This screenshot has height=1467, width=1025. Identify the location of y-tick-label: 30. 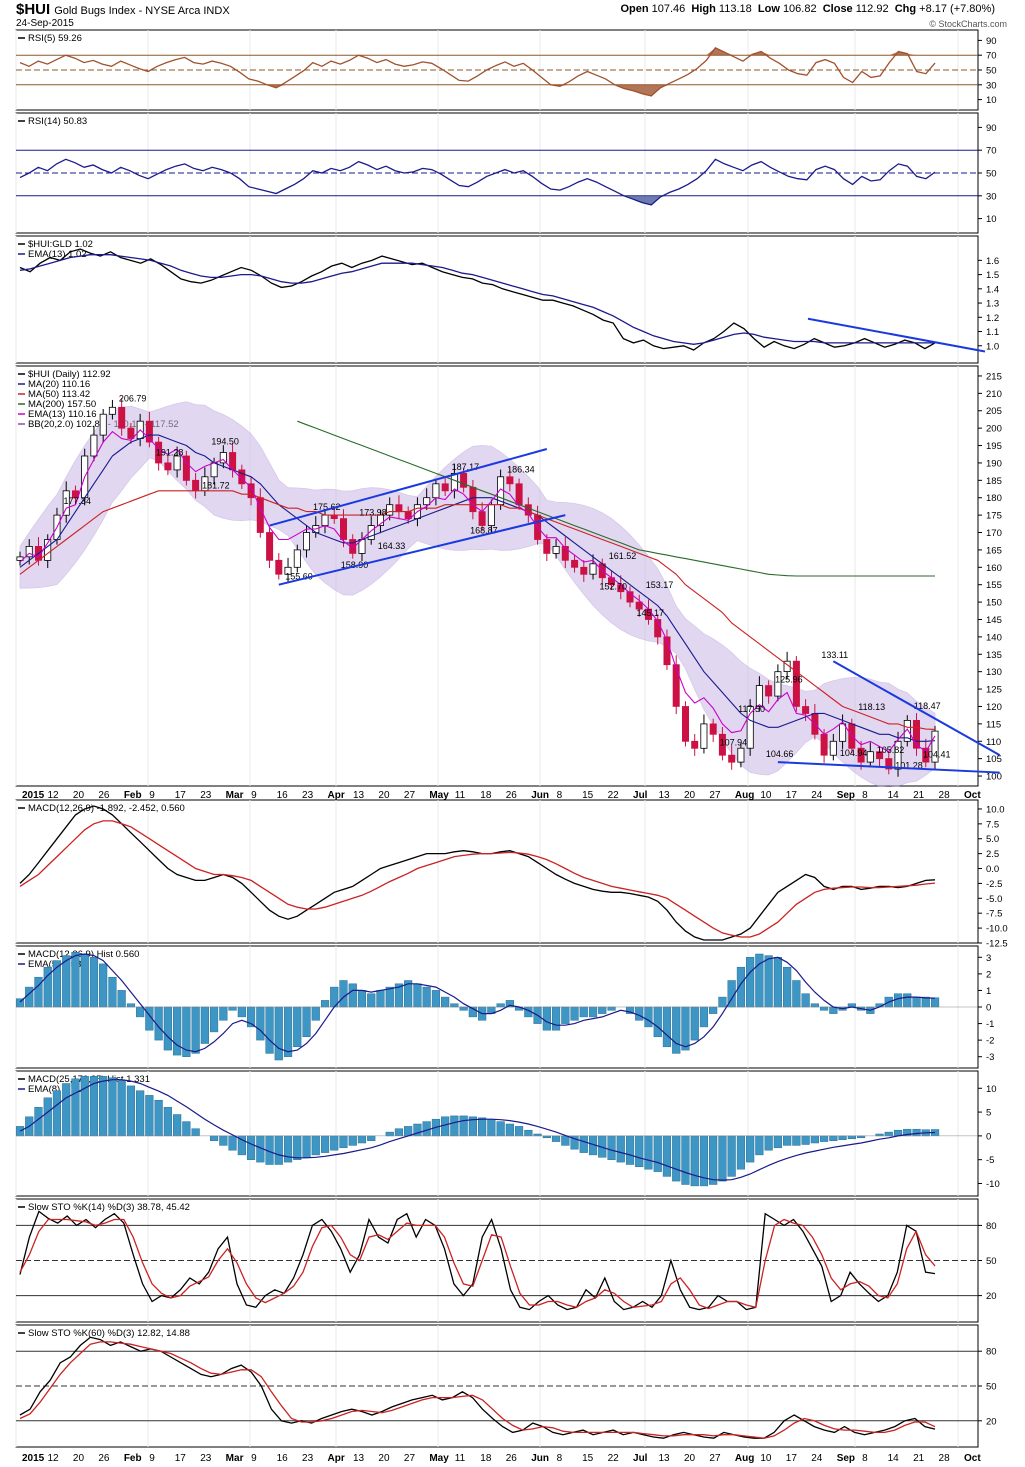
(991, 196).